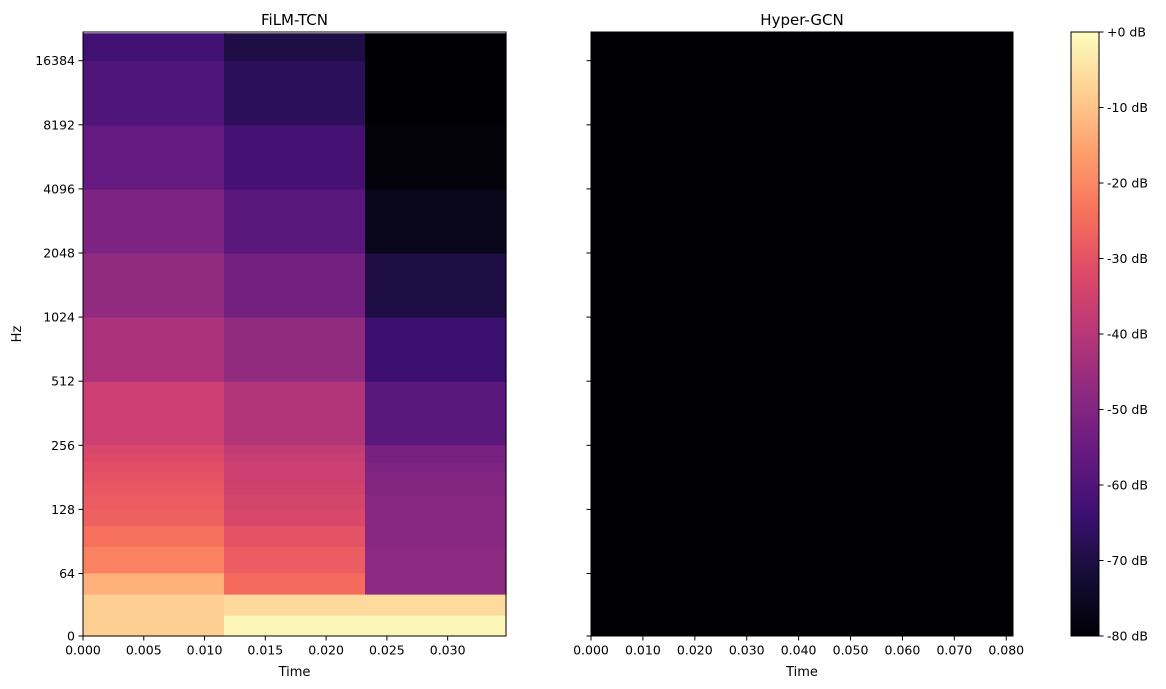 The image size is (1166, 689). Describe the element at coordinates (799, 650) in the screenshot. I see `x-tick-label: 0.040` at that location.